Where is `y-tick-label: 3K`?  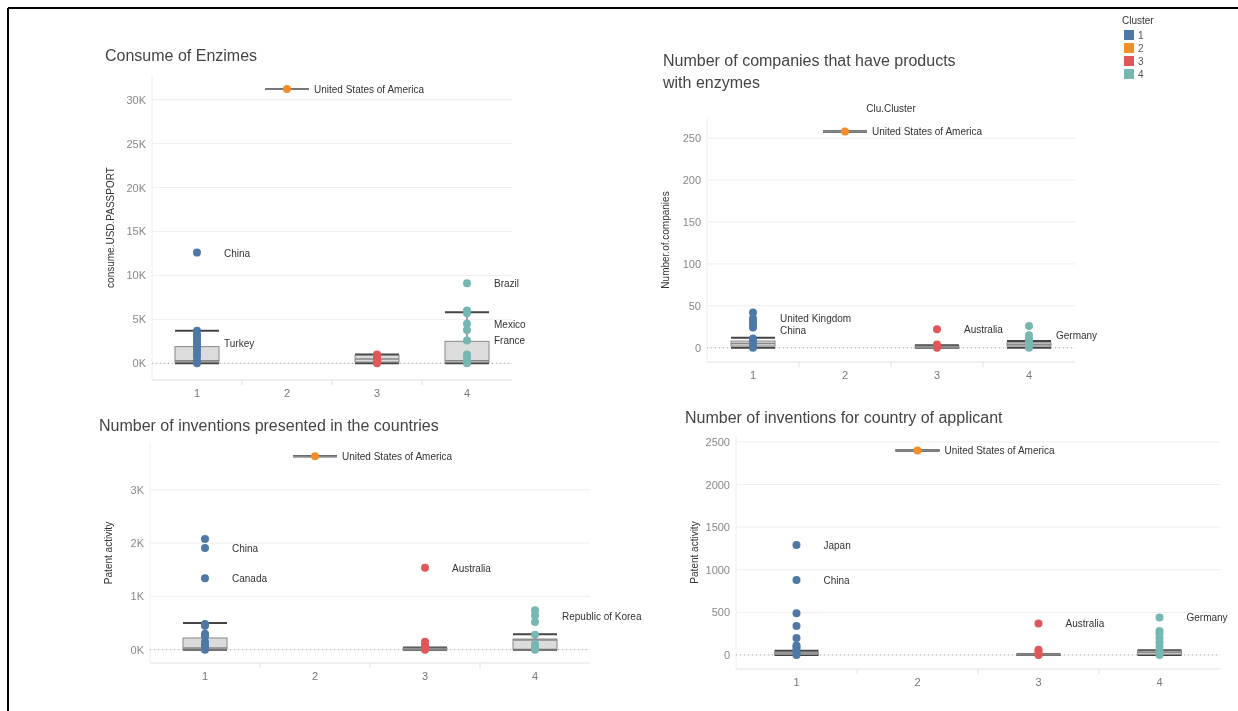
y-tick-label: 3K is located at coordinates (137, 489).